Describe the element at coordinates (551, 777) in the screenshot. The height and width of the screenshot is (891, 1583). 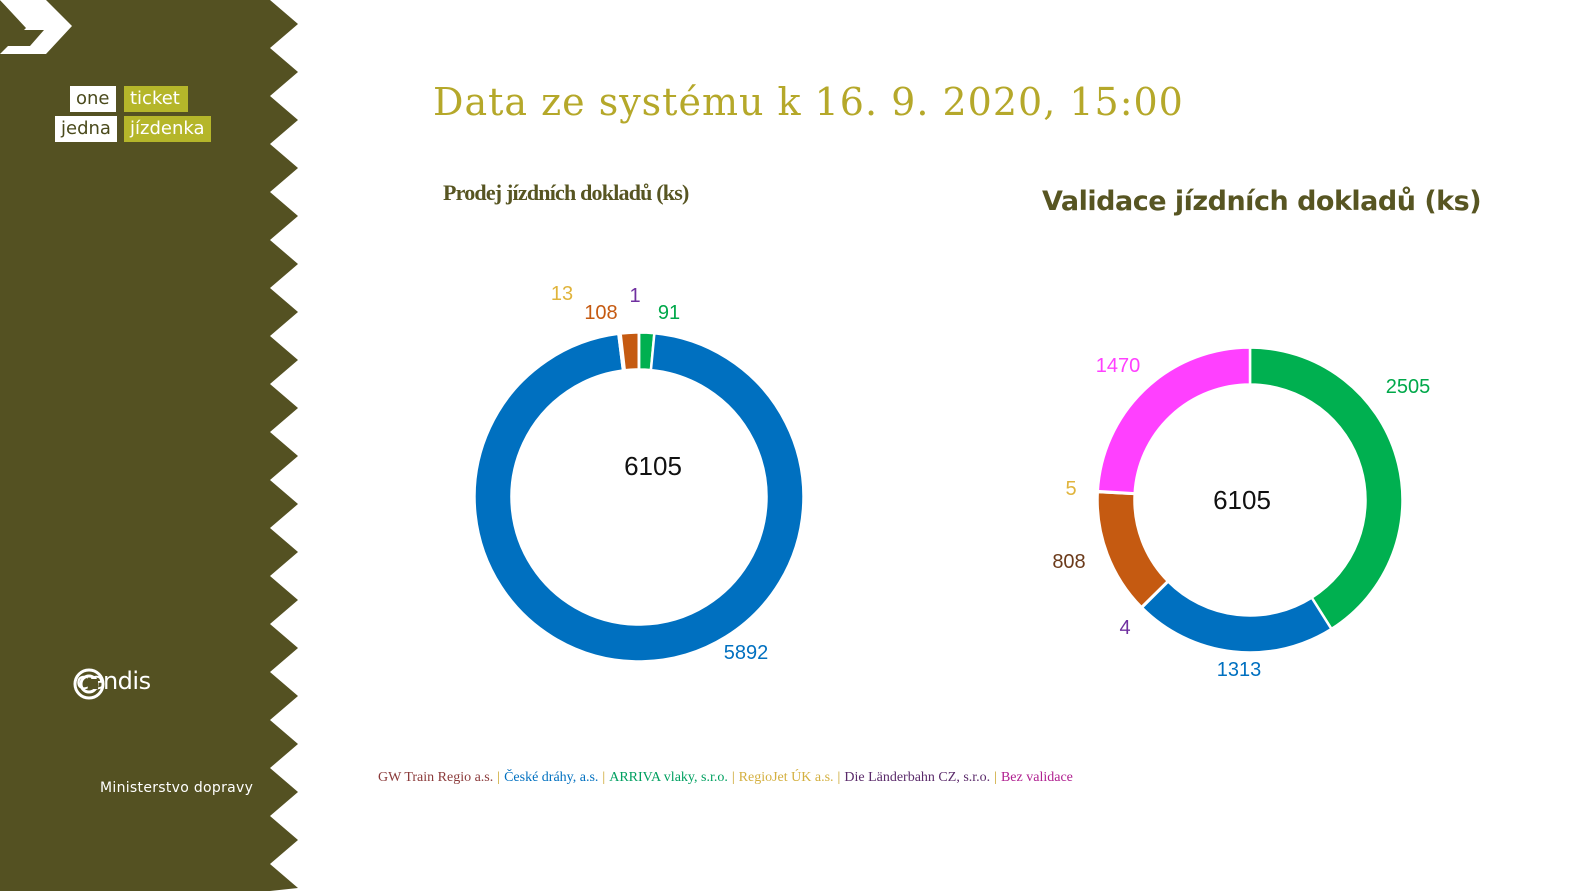
I see `legend-item: České dráhy, a.s.` at that location.